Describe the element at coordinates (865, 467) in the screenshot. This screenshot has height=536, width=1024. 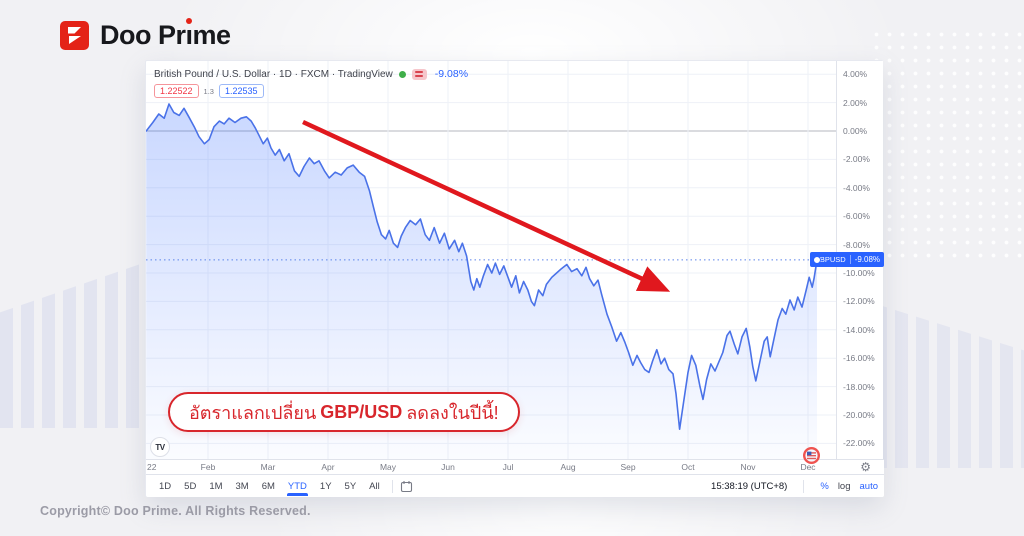
I see `gear-icon: ⚙` at that location.